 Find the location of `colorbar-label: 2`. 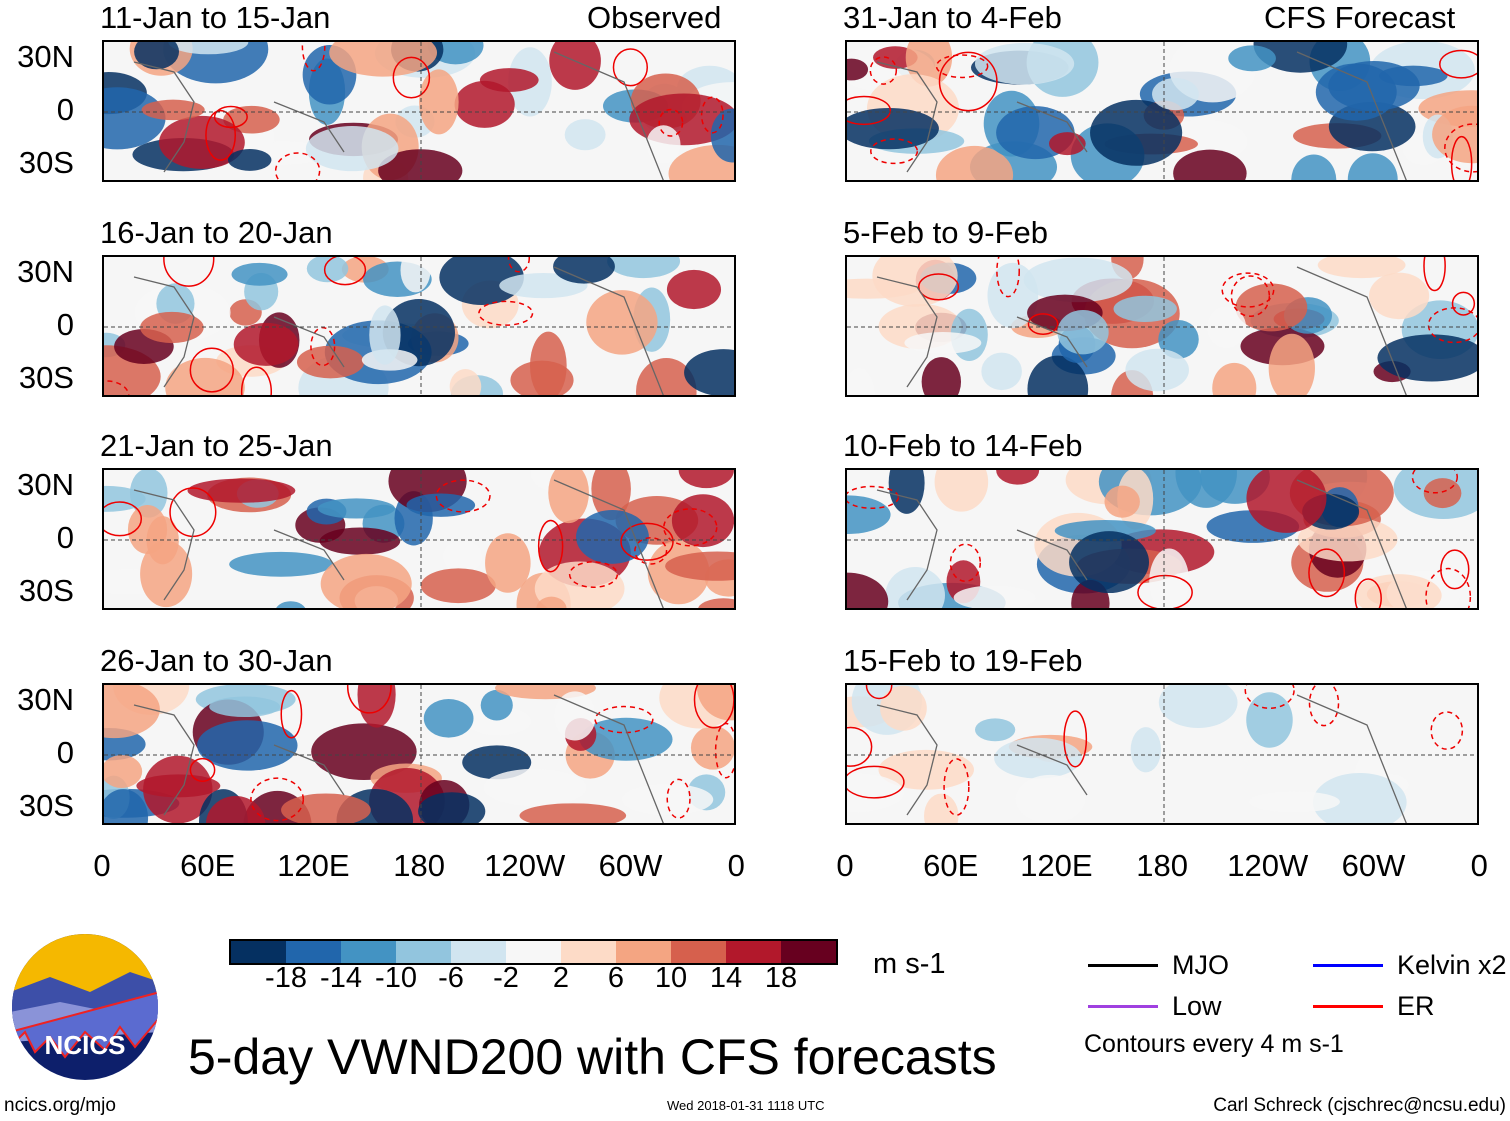

colorbar-label: 2 is located at coordinates (561, 978).